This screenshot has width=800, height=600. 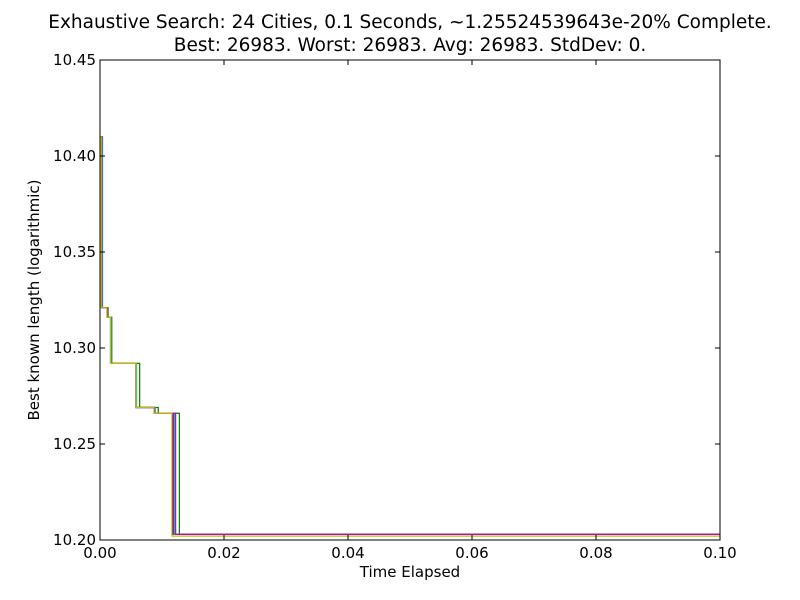 I want to click on x-tick-label: 0.08, so click(x=595, y=553).